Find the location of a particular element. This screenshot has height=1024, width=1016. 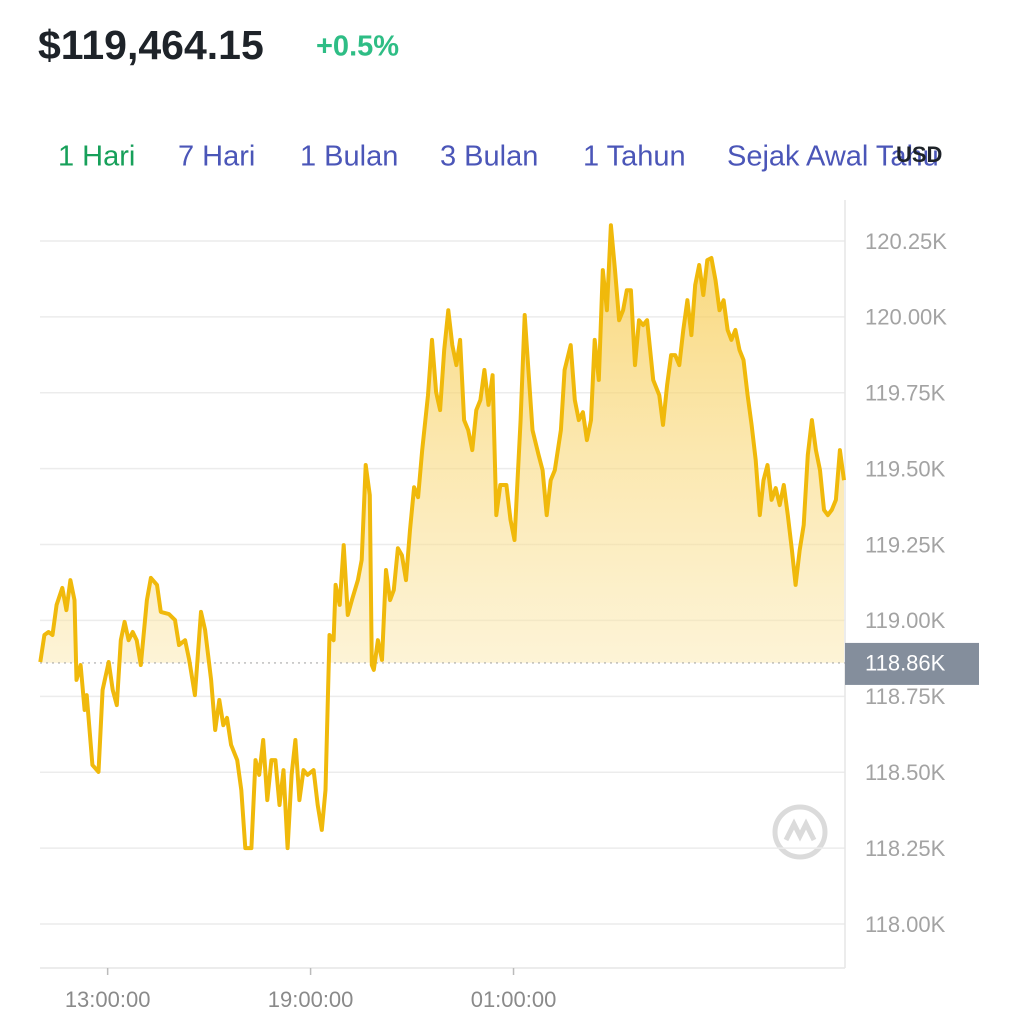

y-tick-label: 119.00K is located at coordinates (905, 620).